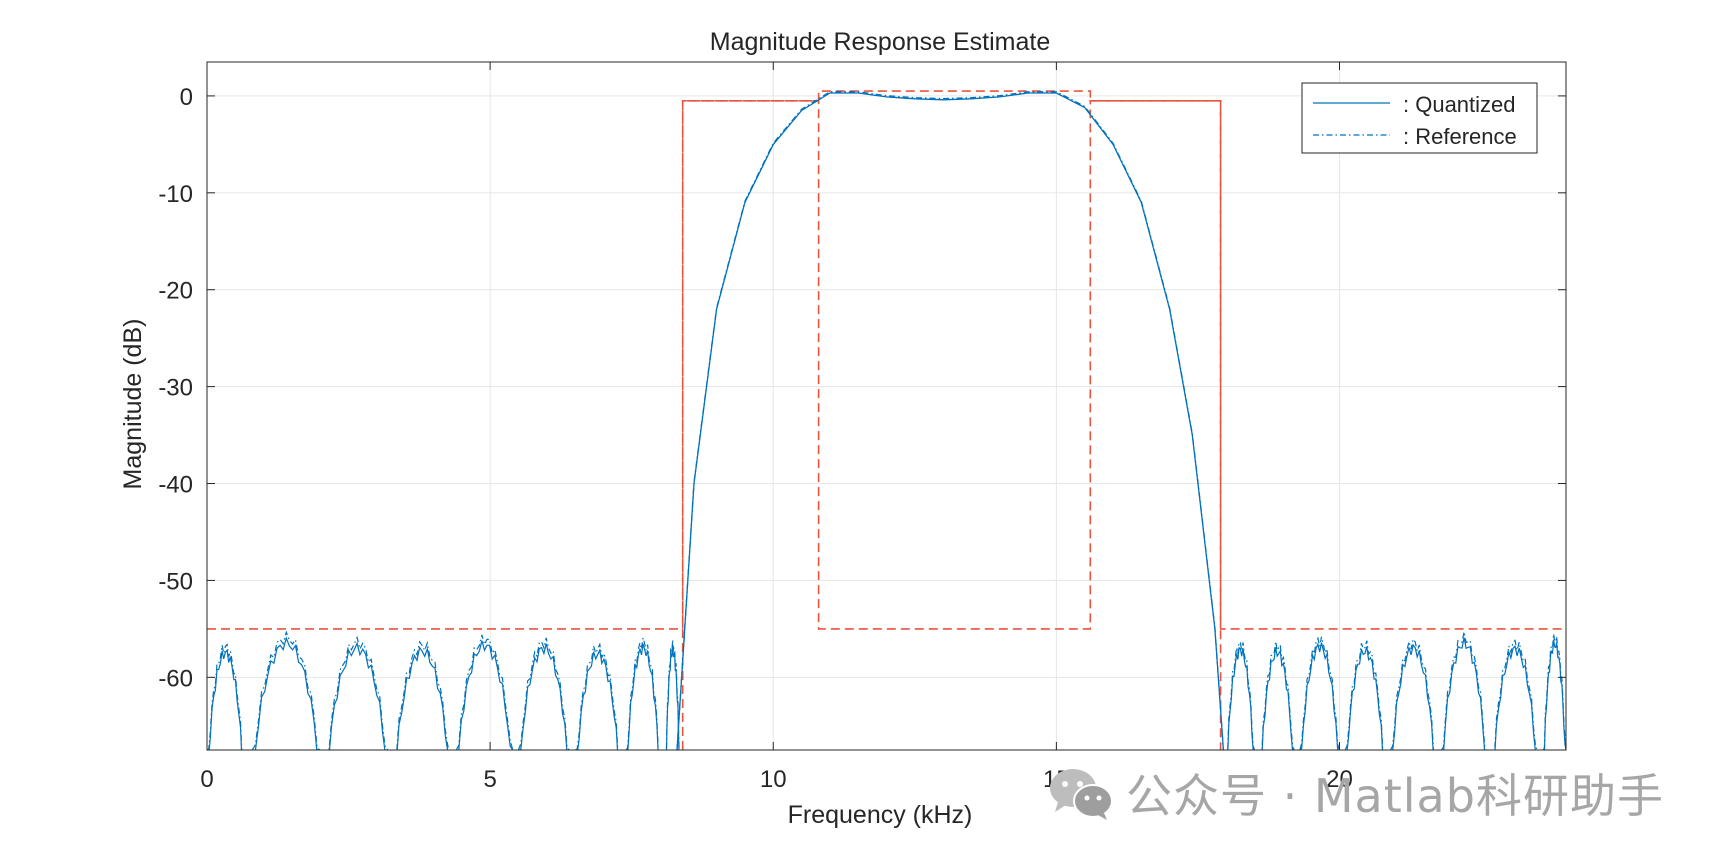 The image size is (1731, 855). I want to click on legend-box, so click(1419, 118).